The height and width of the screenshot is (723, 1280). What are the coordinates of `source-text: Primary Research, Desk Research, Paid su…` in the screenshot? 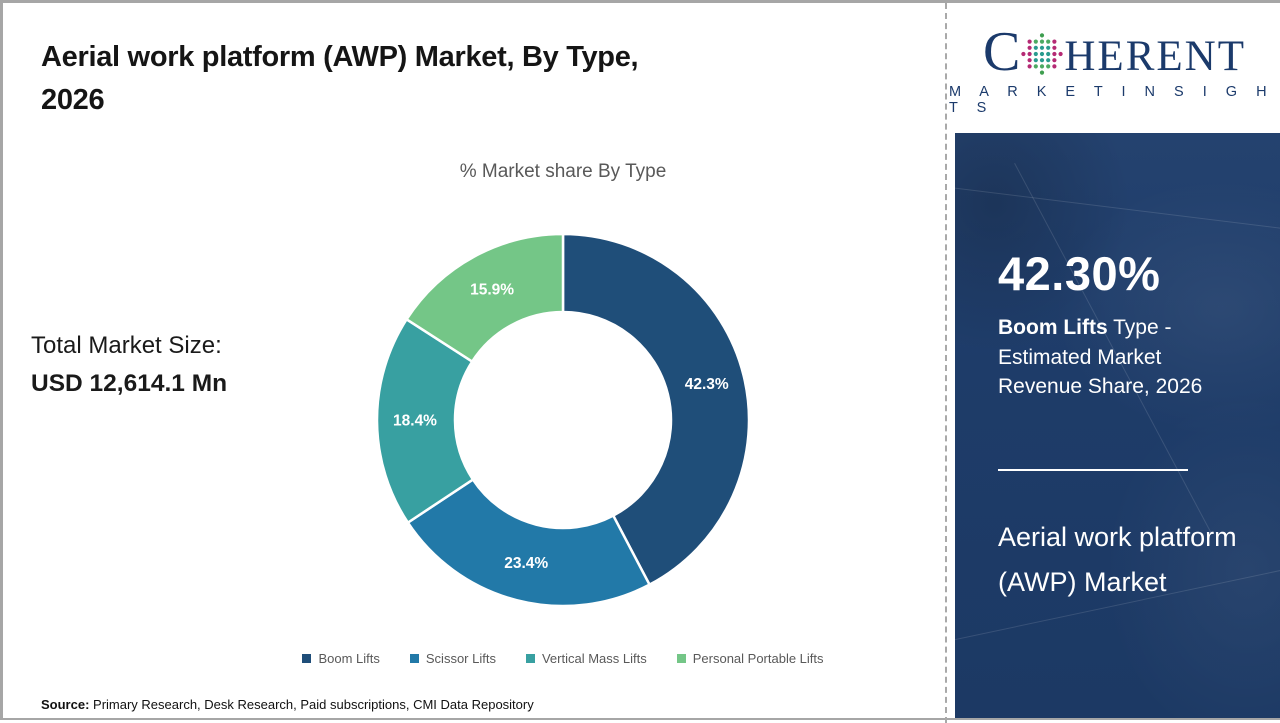 It's located at (311, 704).